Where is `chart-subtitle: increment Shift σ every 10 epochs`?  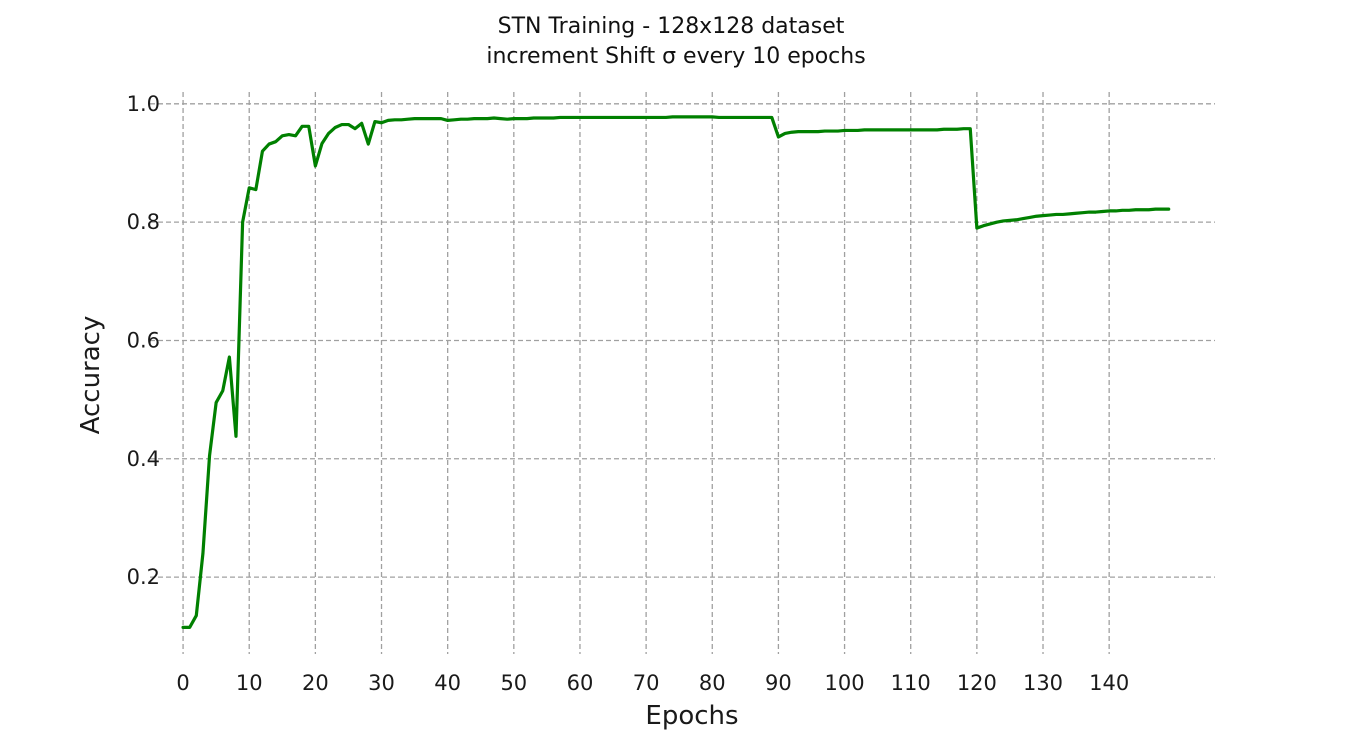
chart-subtitle: increment Shift σ every 10 epochs is located at coordinates (675, 56).